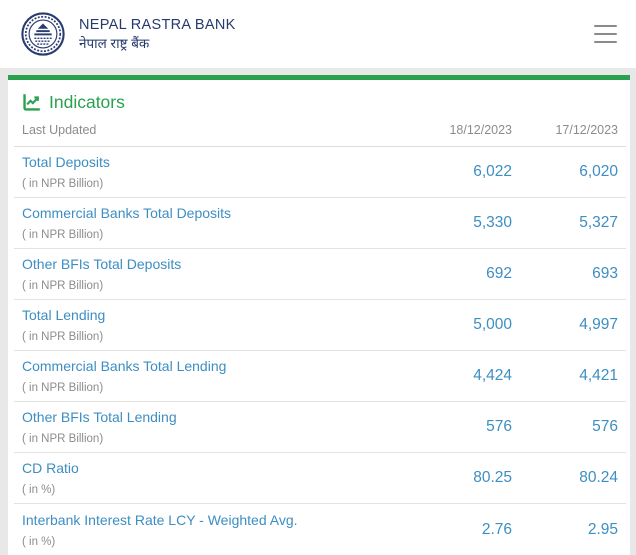 This screenshot has height=555, width=636. I want to click on indicator-title-link: Other BFIs Total Lending, so click(99, 417).